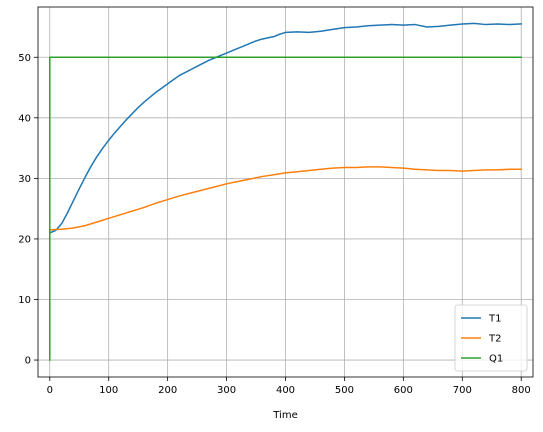 The image size is (543, 432). Describe the element at coordinates (285, 198) in the screenshot. I see `series-line-t2` at that location.